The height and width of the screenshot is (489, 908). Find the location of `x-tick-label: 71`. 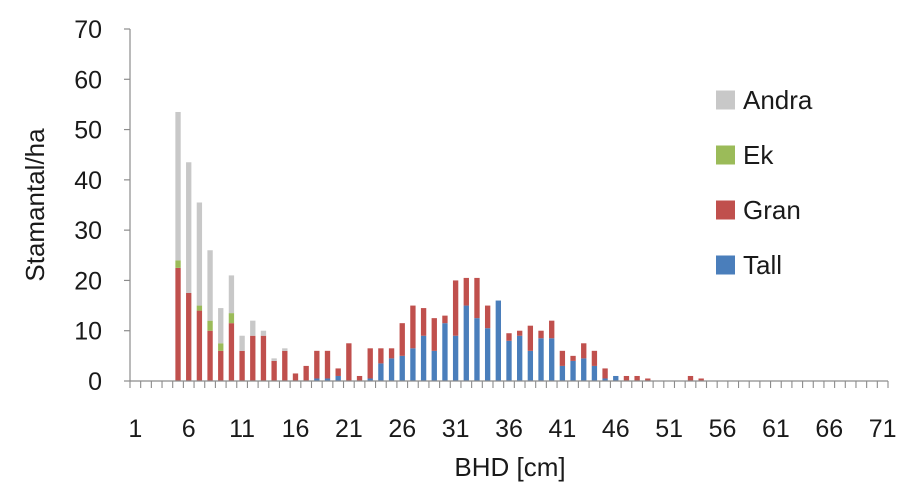

x-tick-label: 71 is located at coordinates (883, 429).